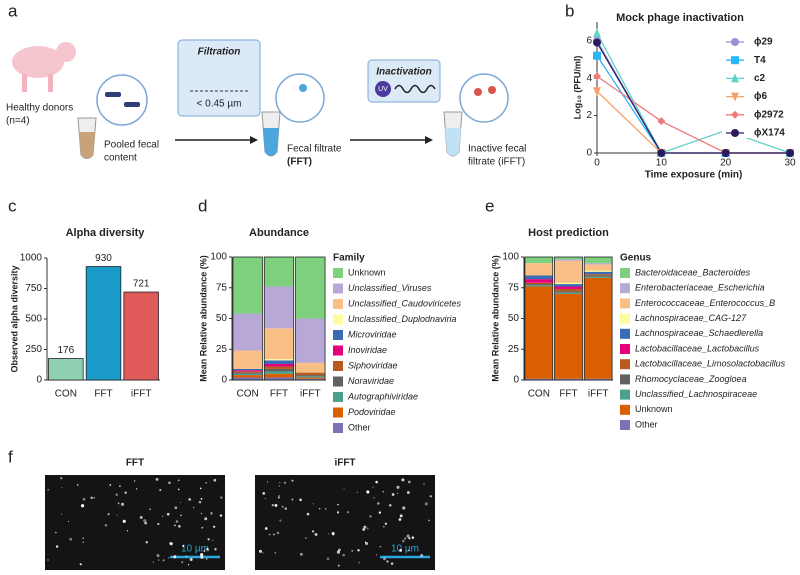 The height and width of the screenshot is (575, 800). What do you see at coordinates (372, 412) in the screenshot?
I see `legend-label: Podoviridae` at bounding box center [372, 412].